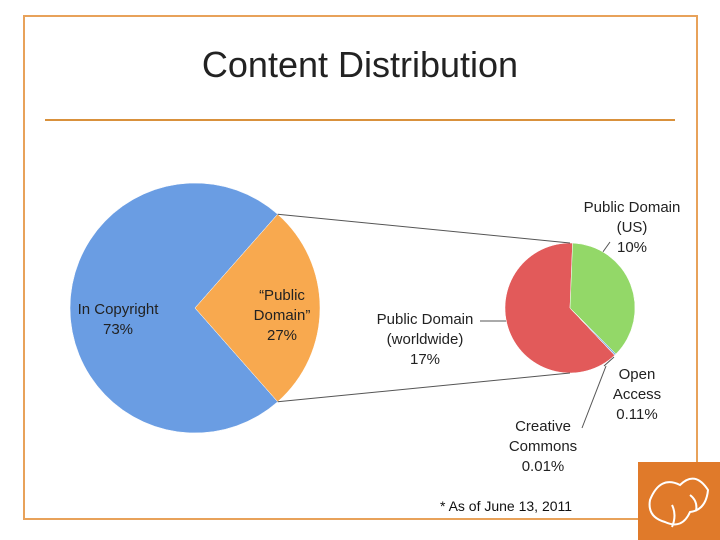 The width and height of the screenshot is (720, 540). What do you see at coordinates (118, 309) in the screenshot?
I see `category-label: In Copyright` at bounding box center [118, 309].